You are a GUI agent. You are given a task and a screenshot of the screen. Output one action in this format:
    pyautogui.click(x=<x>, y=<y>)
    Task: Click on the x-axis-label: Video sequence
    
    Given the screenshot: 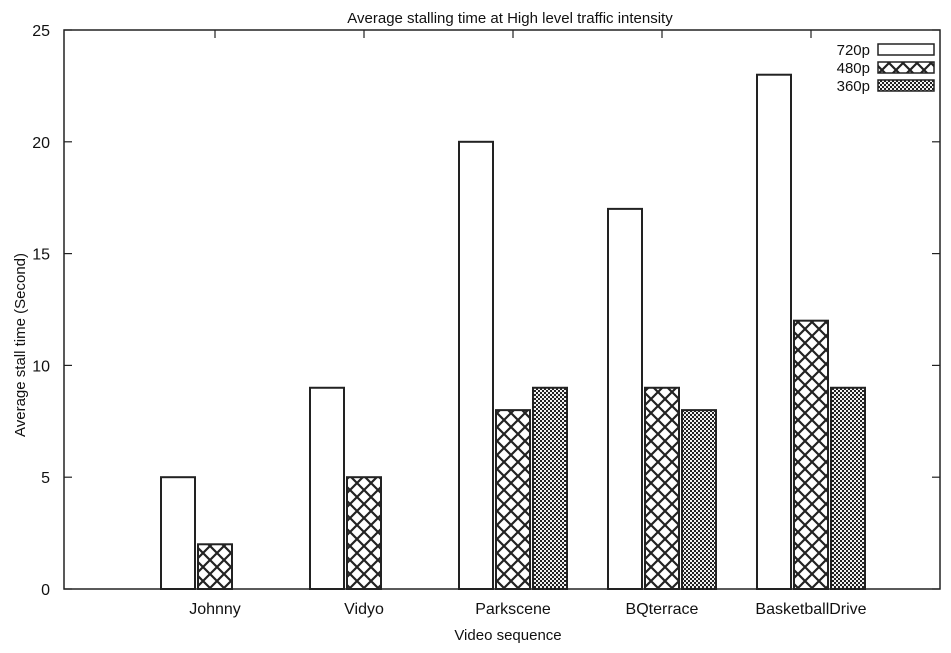 What is the action you would take?
    pyautogui.click(x=507, y=635)
    